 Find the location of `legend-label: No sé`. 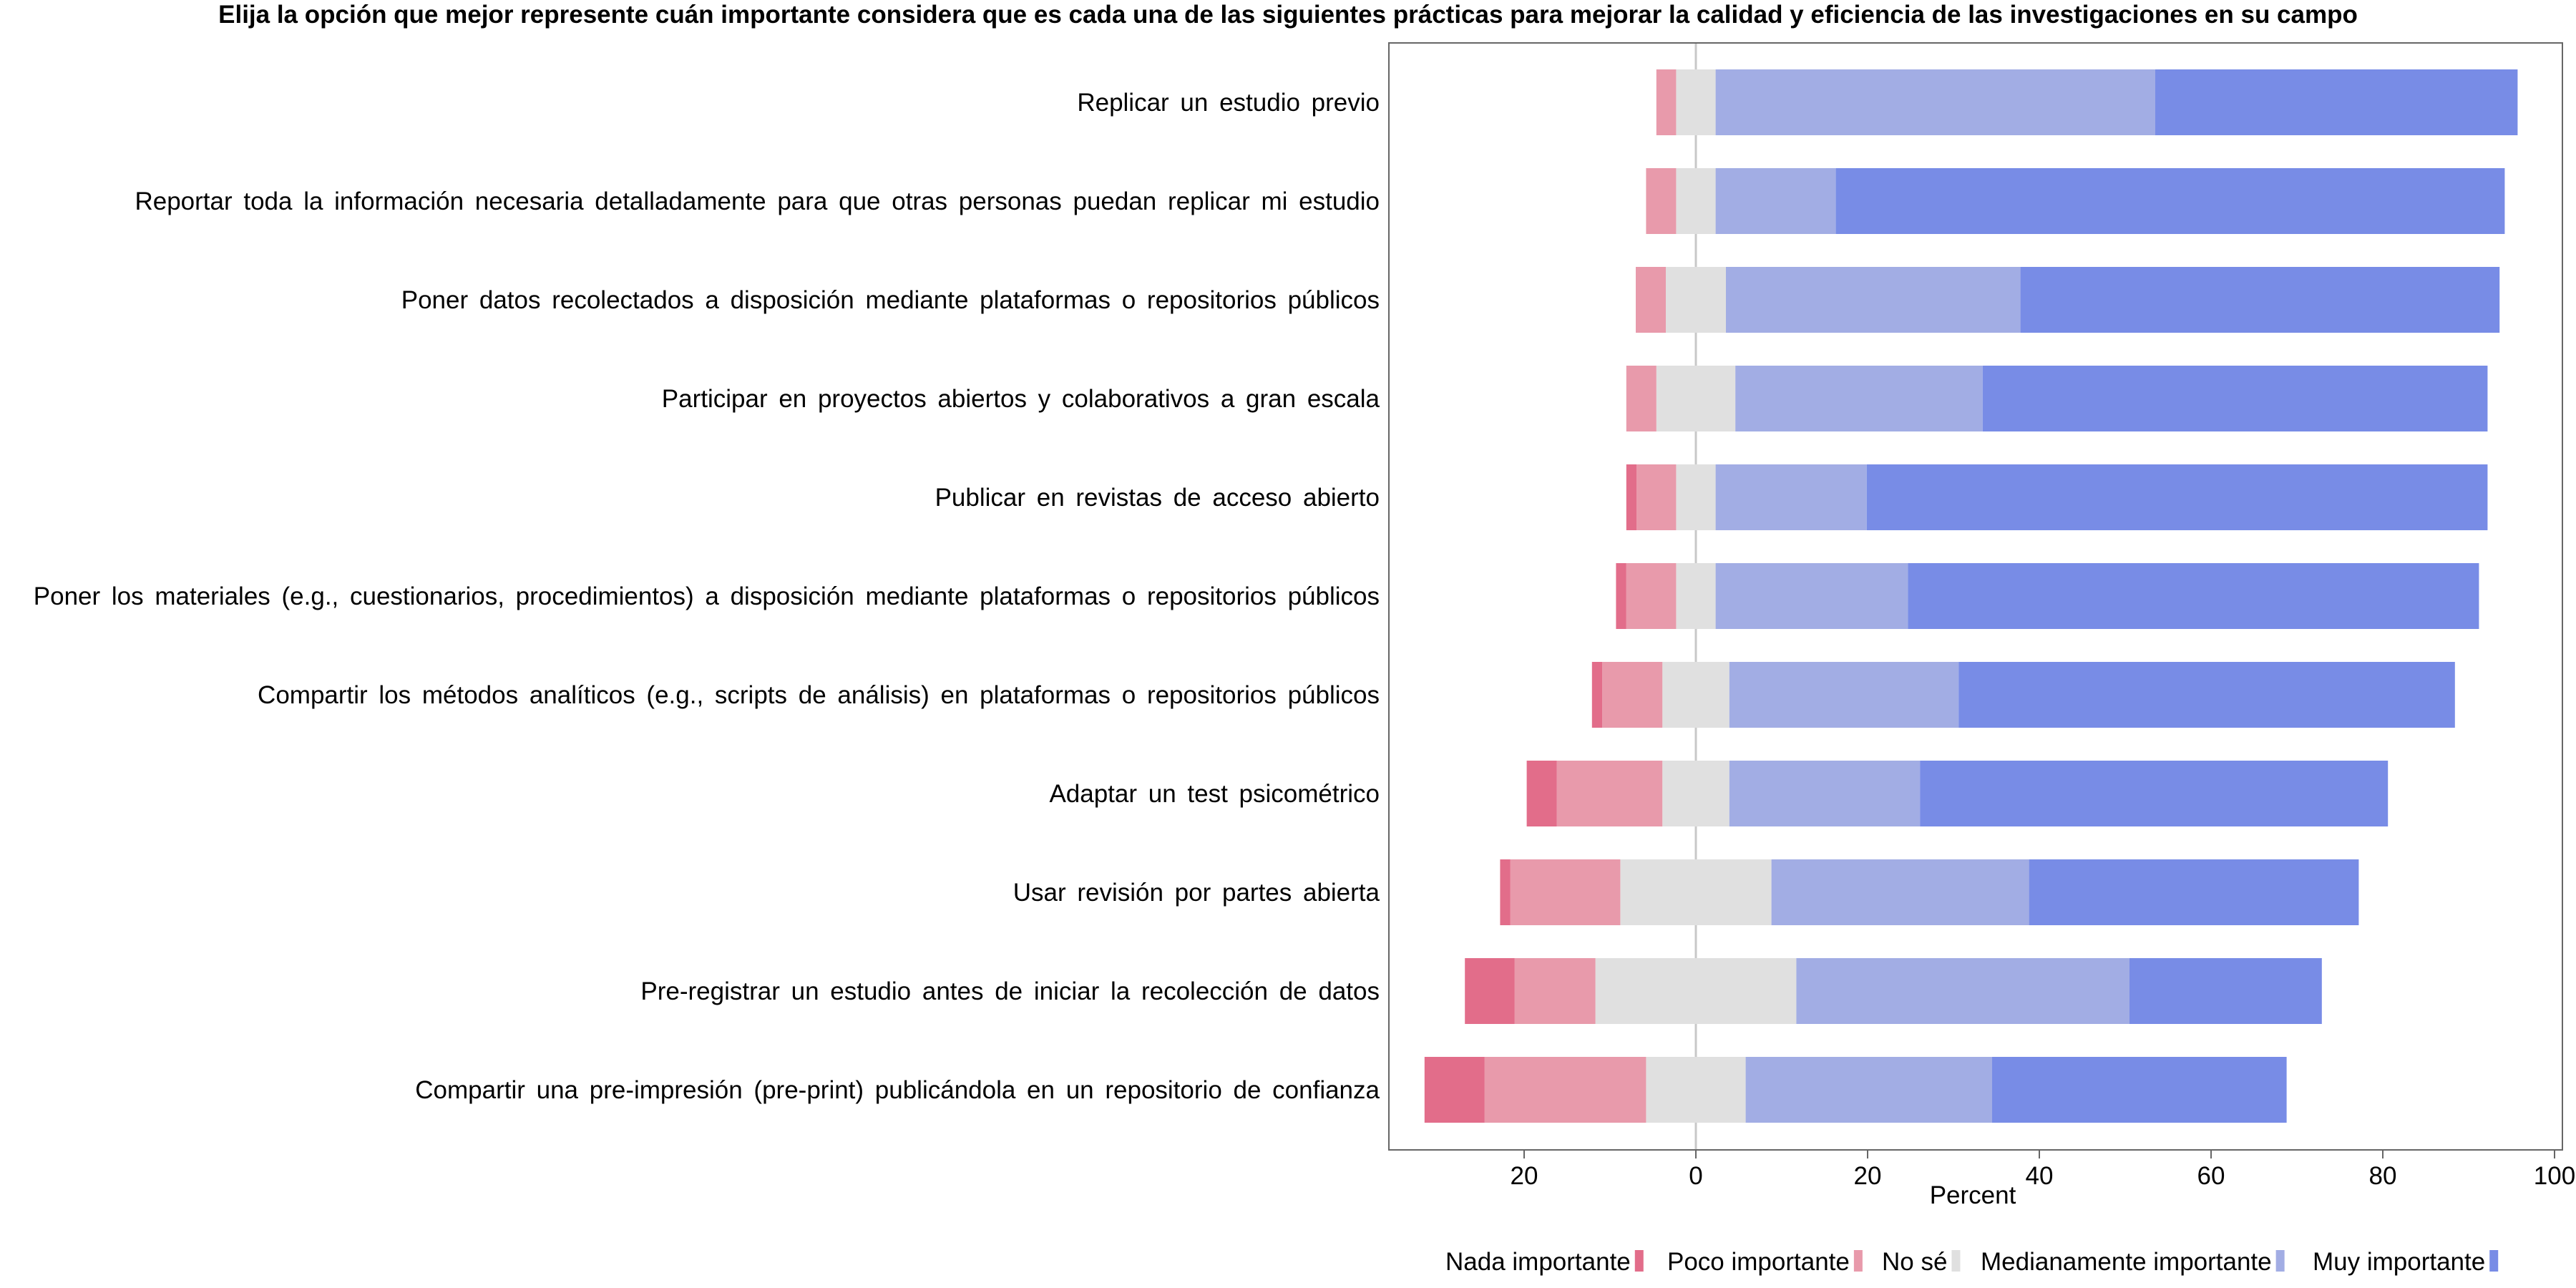

legend-label: No sé is located at coordinates (1914, 1262).